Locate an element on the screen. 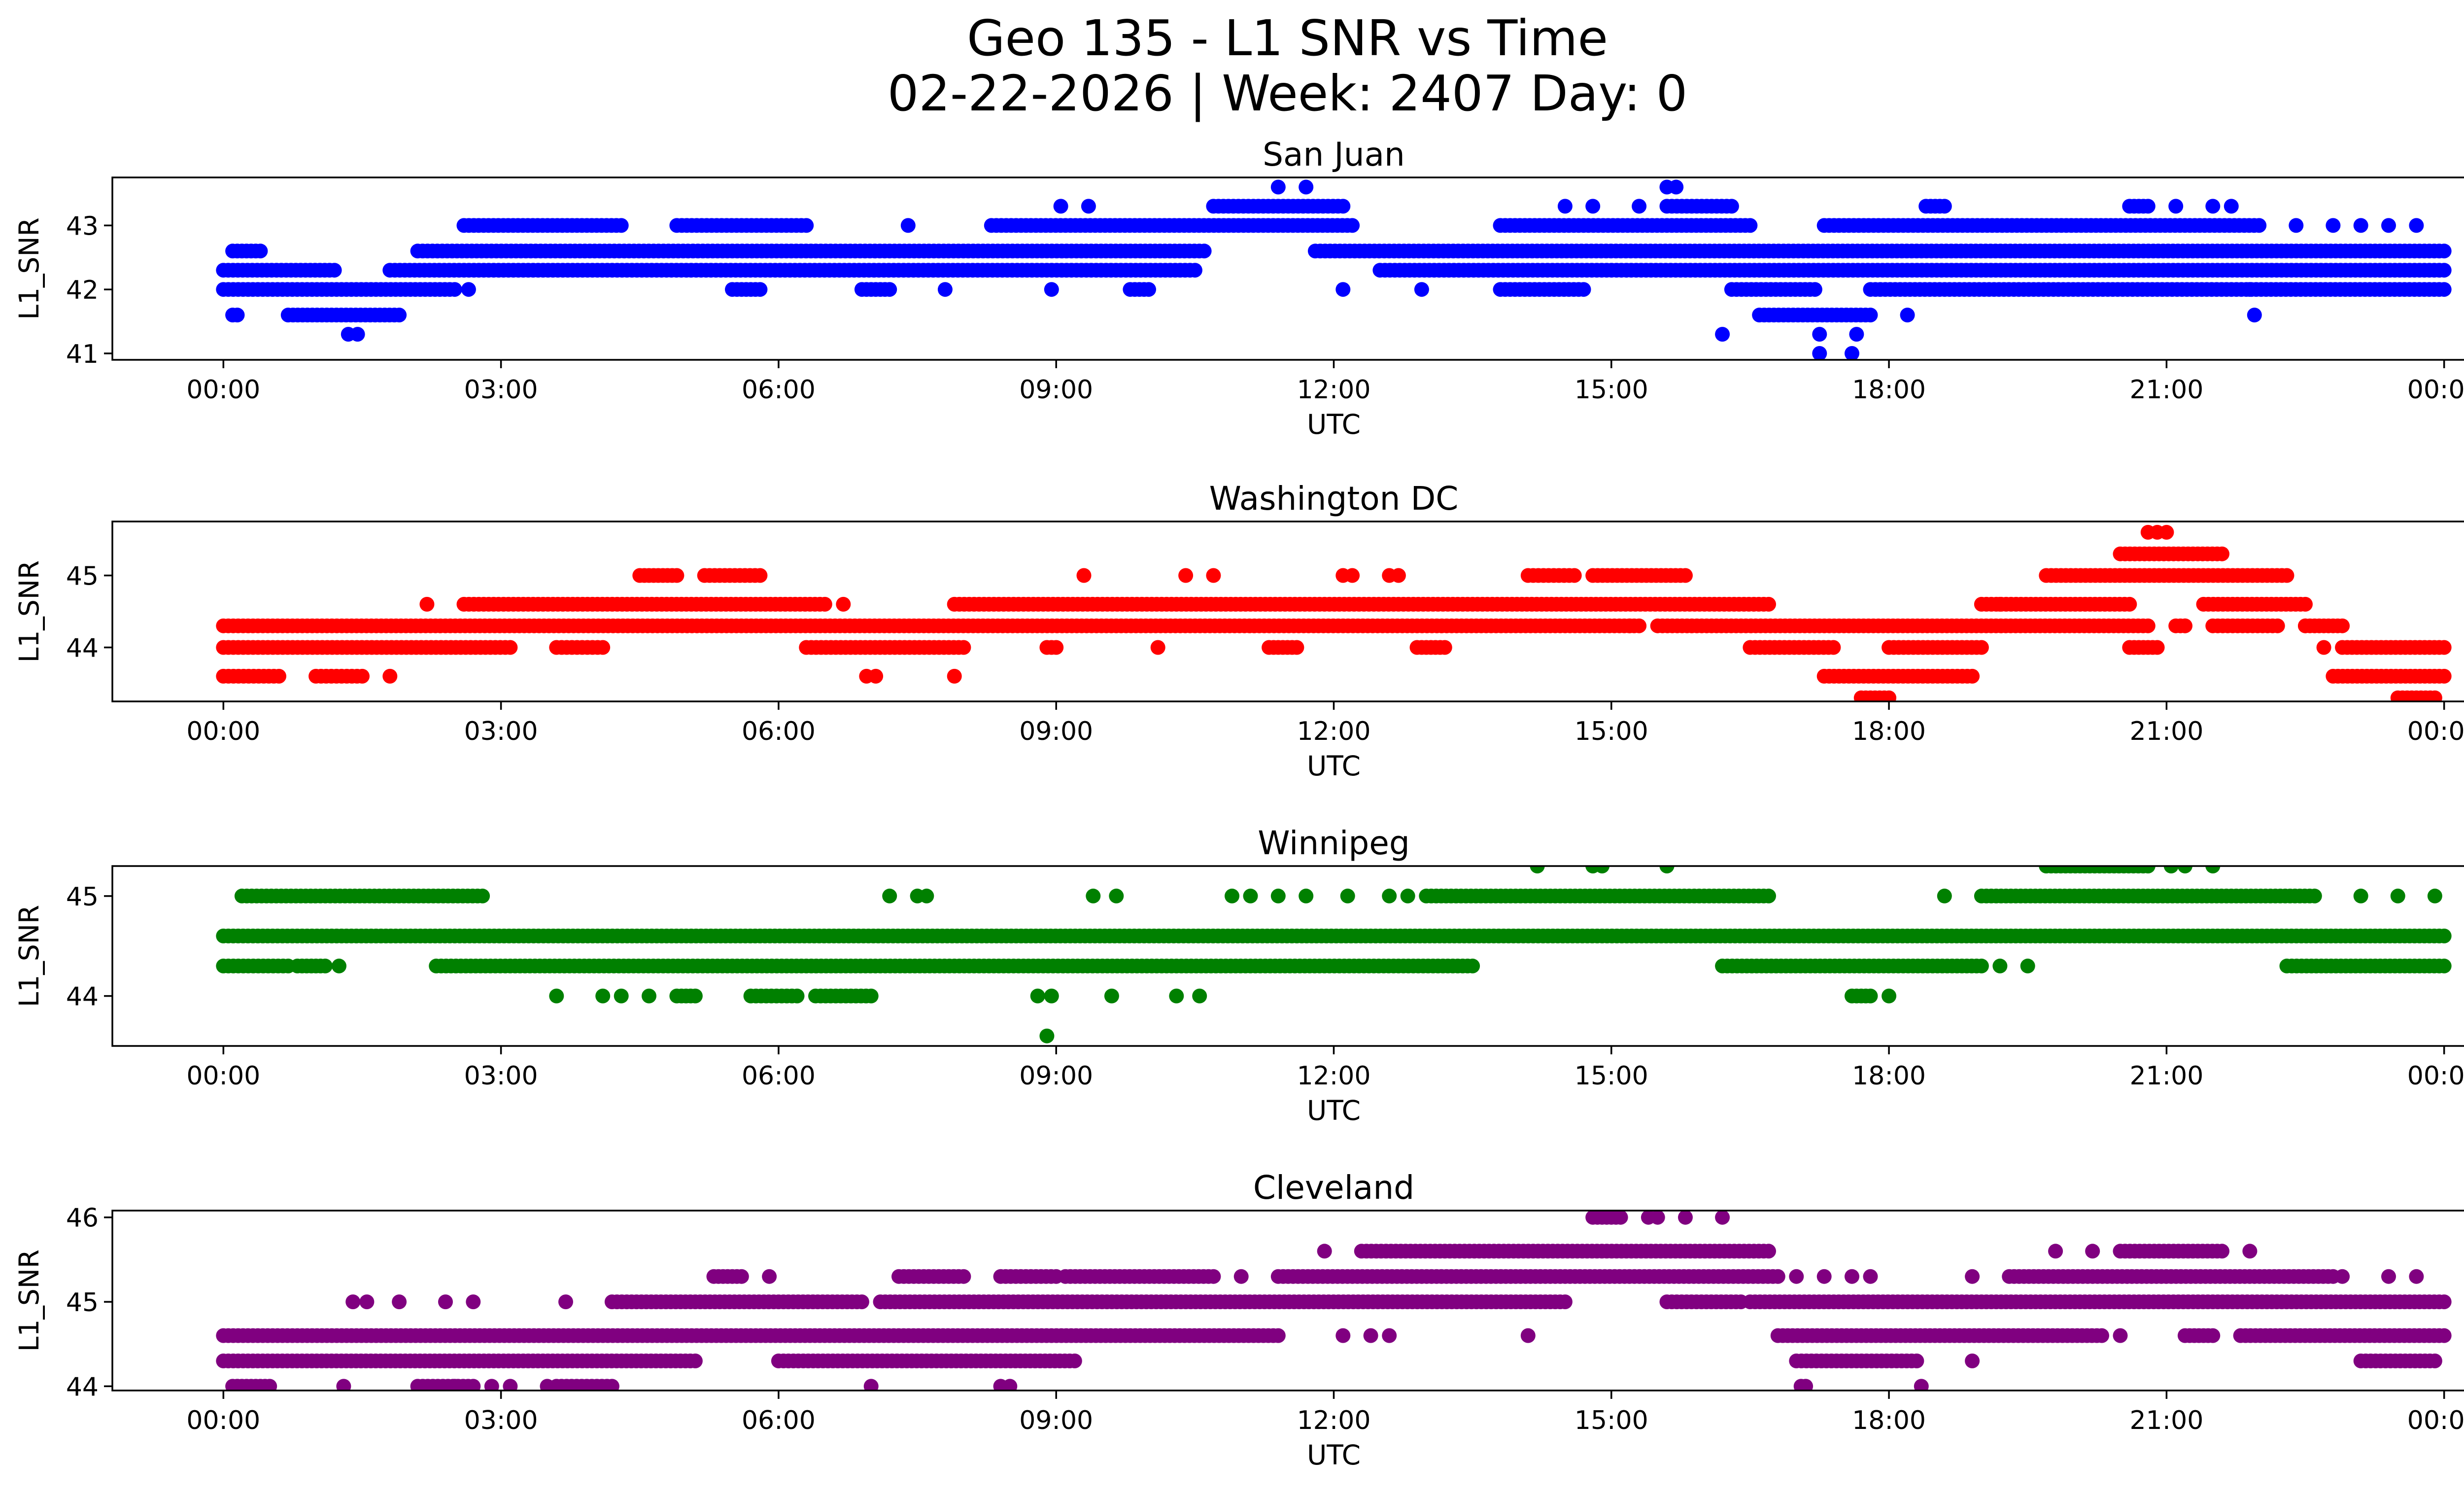 The width and height of the screenshot is (2464, 1495). panel-title-winnipeg: Winnipeg is located at coordinates (1334, 843).